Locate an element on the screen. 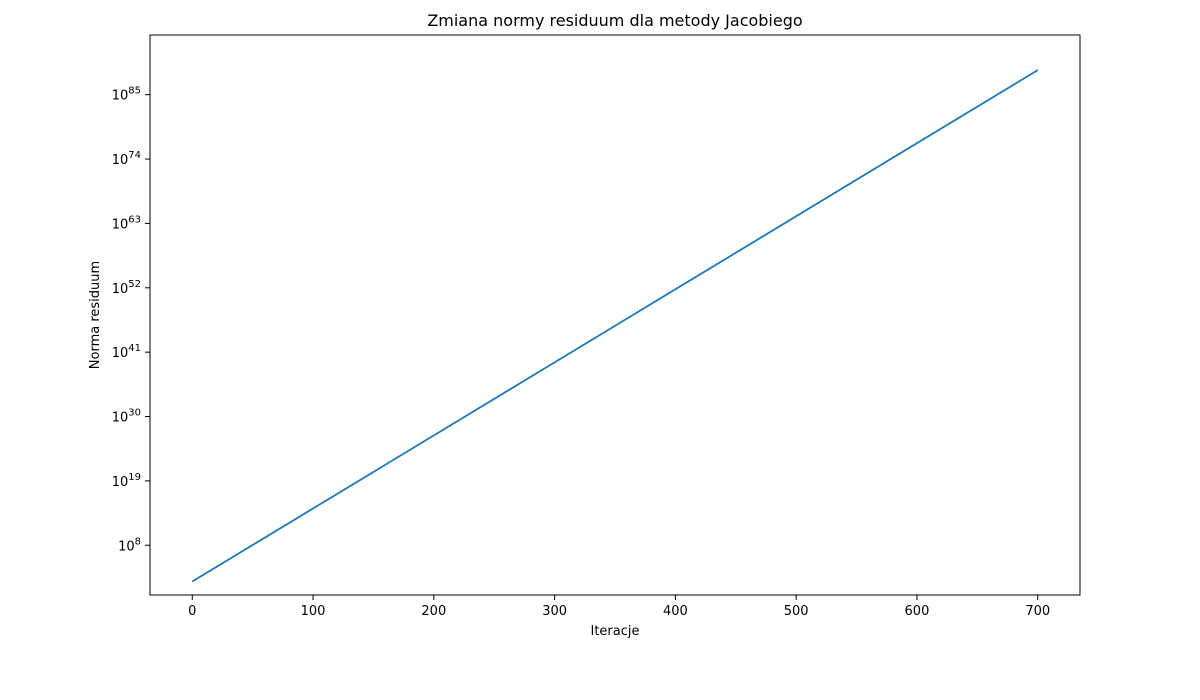 The width and height of the screenshot is (1200, 700). x-tick-label: 200 is located at coordinates (433, 611).